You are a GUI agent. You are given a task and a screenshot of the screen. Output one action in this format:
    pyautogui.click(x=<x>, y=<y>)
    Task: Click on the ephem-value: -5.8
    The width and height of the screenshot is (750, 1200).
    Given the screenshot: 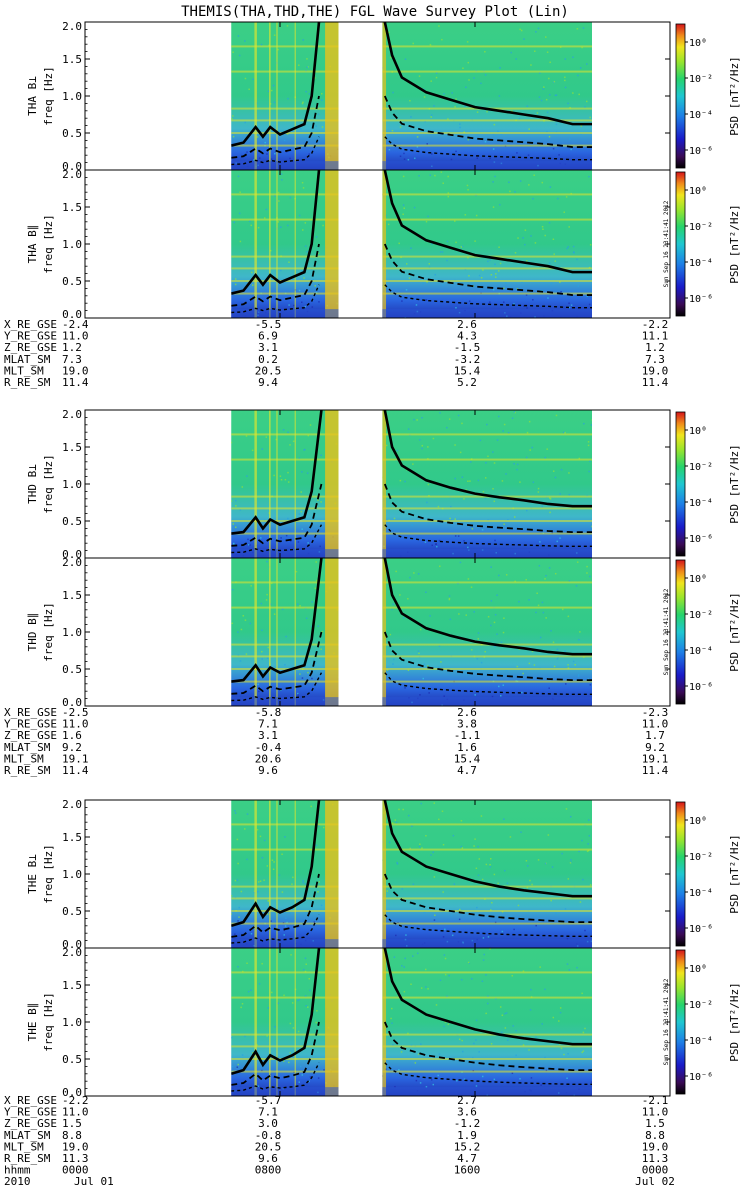 What is the action you would take?
    pyautogui.click(x=268, y=712)
    